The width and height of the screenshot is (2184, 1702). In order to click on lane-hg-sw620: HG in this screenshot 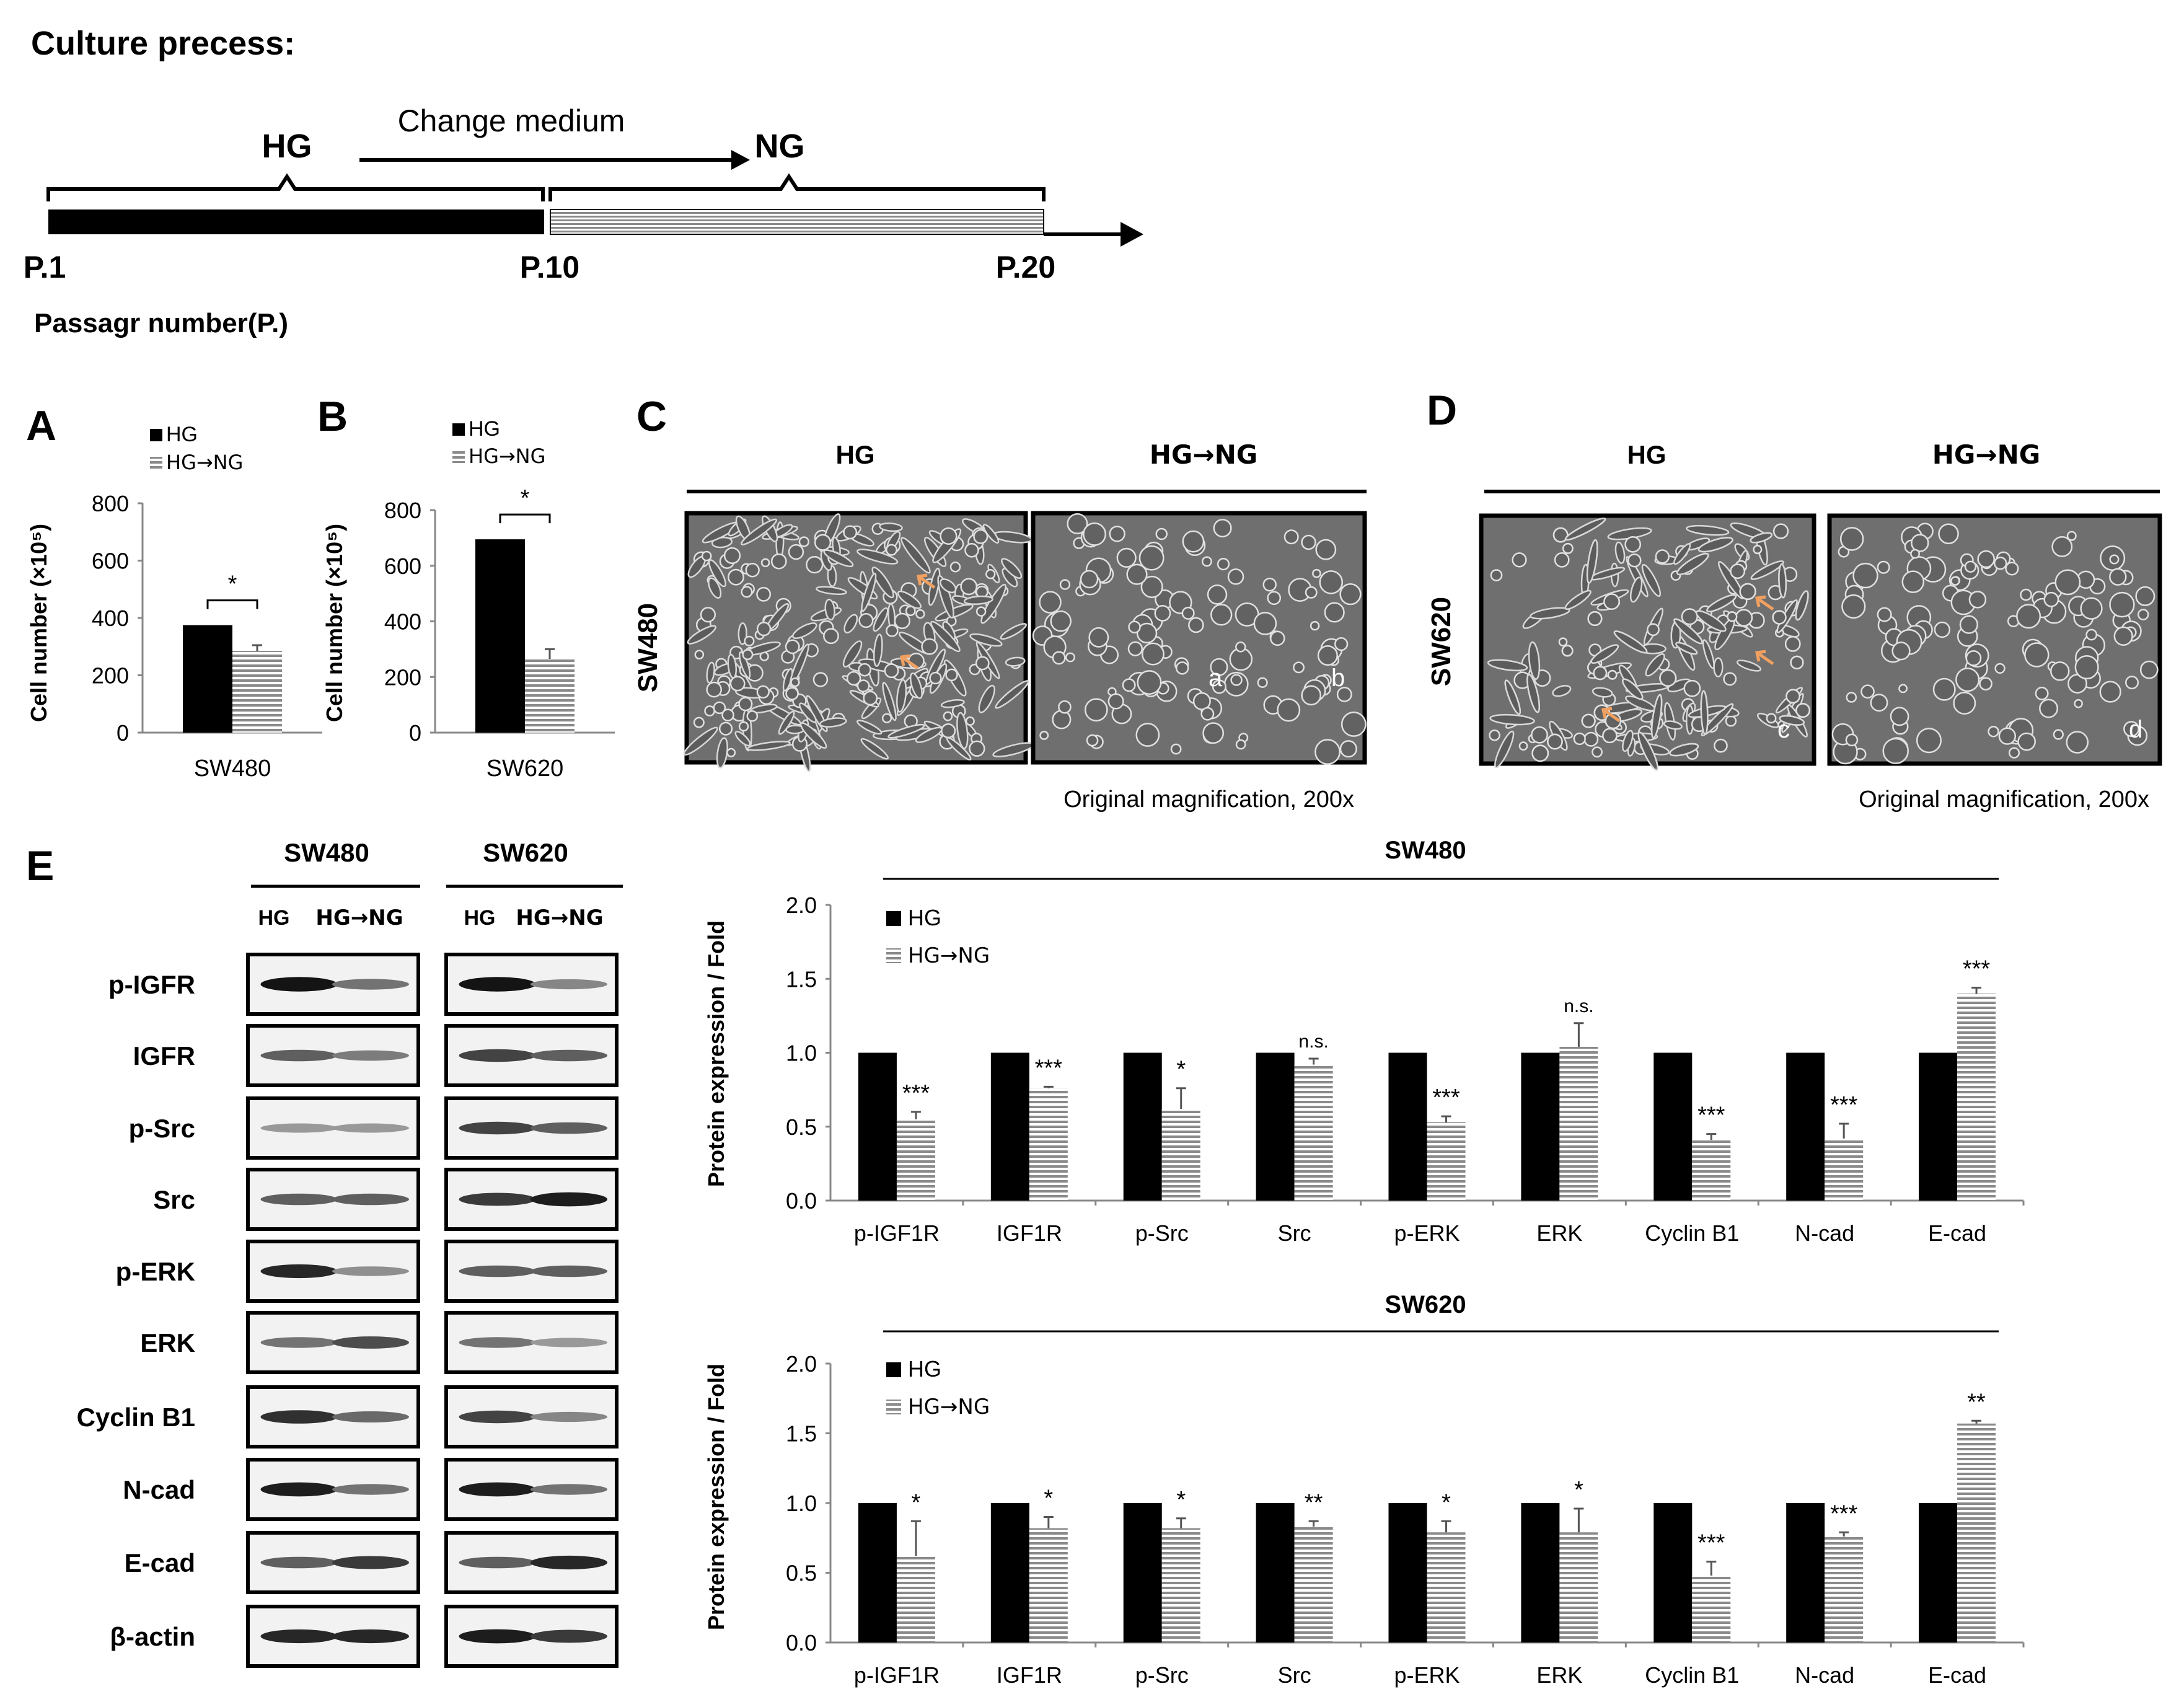, I will do `click(480, 918)`.